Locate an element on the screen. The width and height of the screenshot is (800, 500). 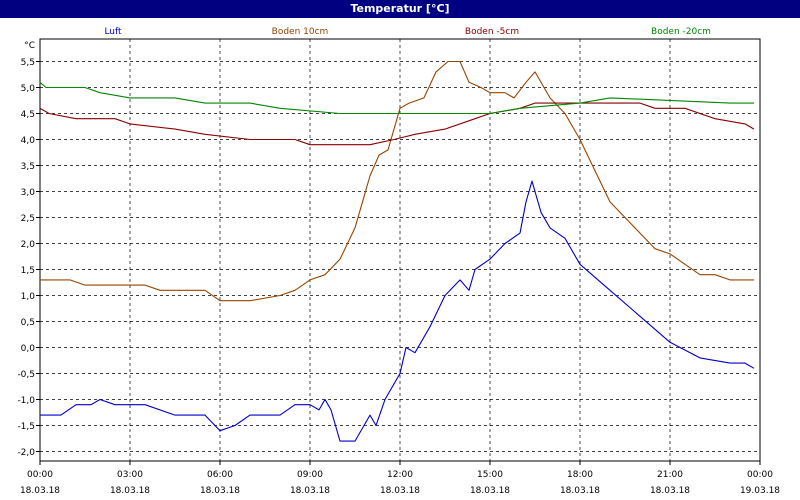
y-tick-label: 4,5 is located at coordinates (28, 115).